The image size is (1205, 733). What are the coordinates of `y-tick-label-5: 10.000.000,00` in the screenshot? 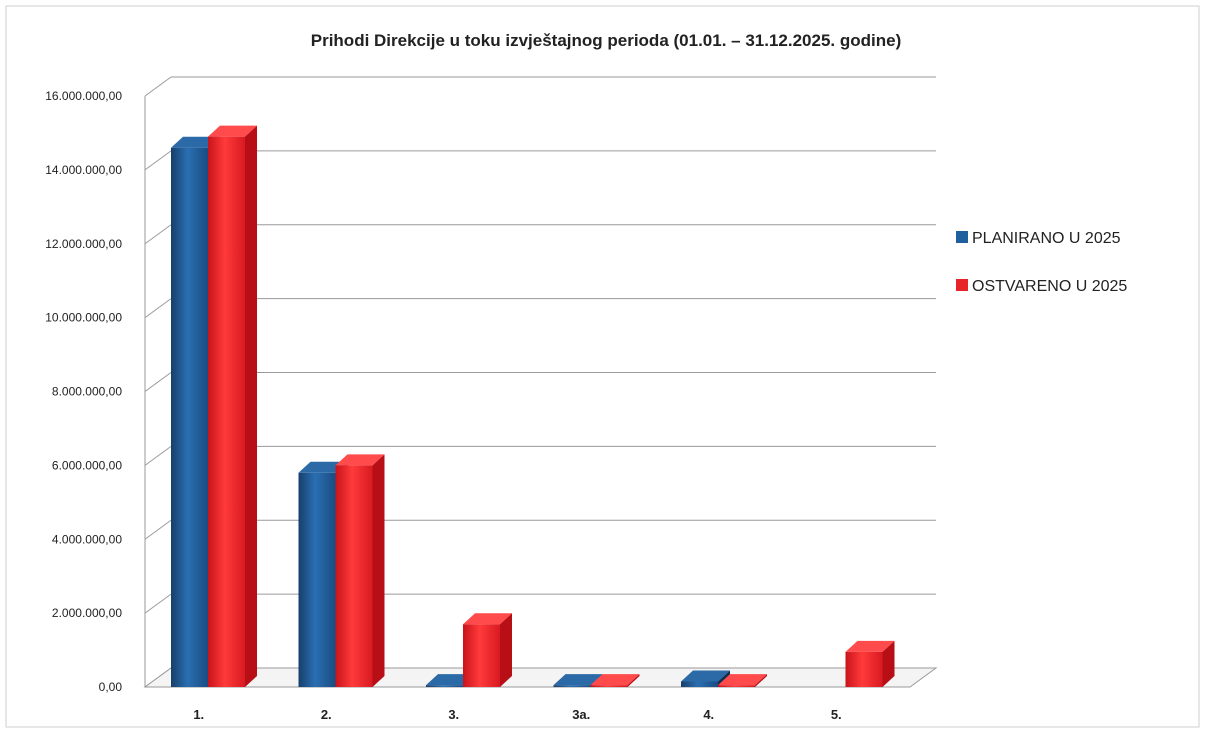 It's located at (83, 318).